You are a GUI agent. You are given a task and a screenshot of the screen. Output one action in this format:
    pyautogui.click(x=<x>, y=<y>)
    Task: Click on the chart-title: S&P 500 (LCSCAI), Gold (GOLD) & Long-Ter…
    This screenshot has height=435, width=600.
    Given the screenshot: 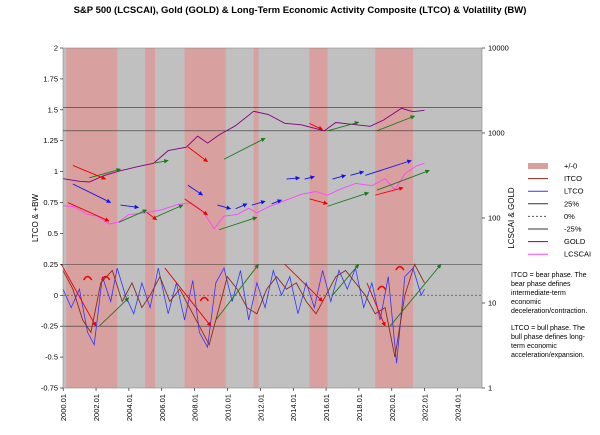 What is the action you would take?
    pyautogui.click(x=300, y=10)
    